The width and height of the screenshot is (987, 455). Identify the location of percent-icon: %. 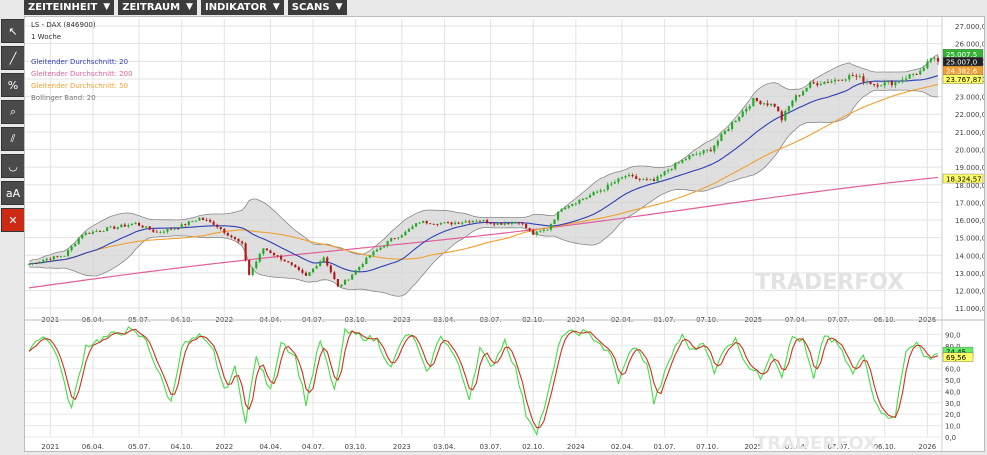
(13, 85).